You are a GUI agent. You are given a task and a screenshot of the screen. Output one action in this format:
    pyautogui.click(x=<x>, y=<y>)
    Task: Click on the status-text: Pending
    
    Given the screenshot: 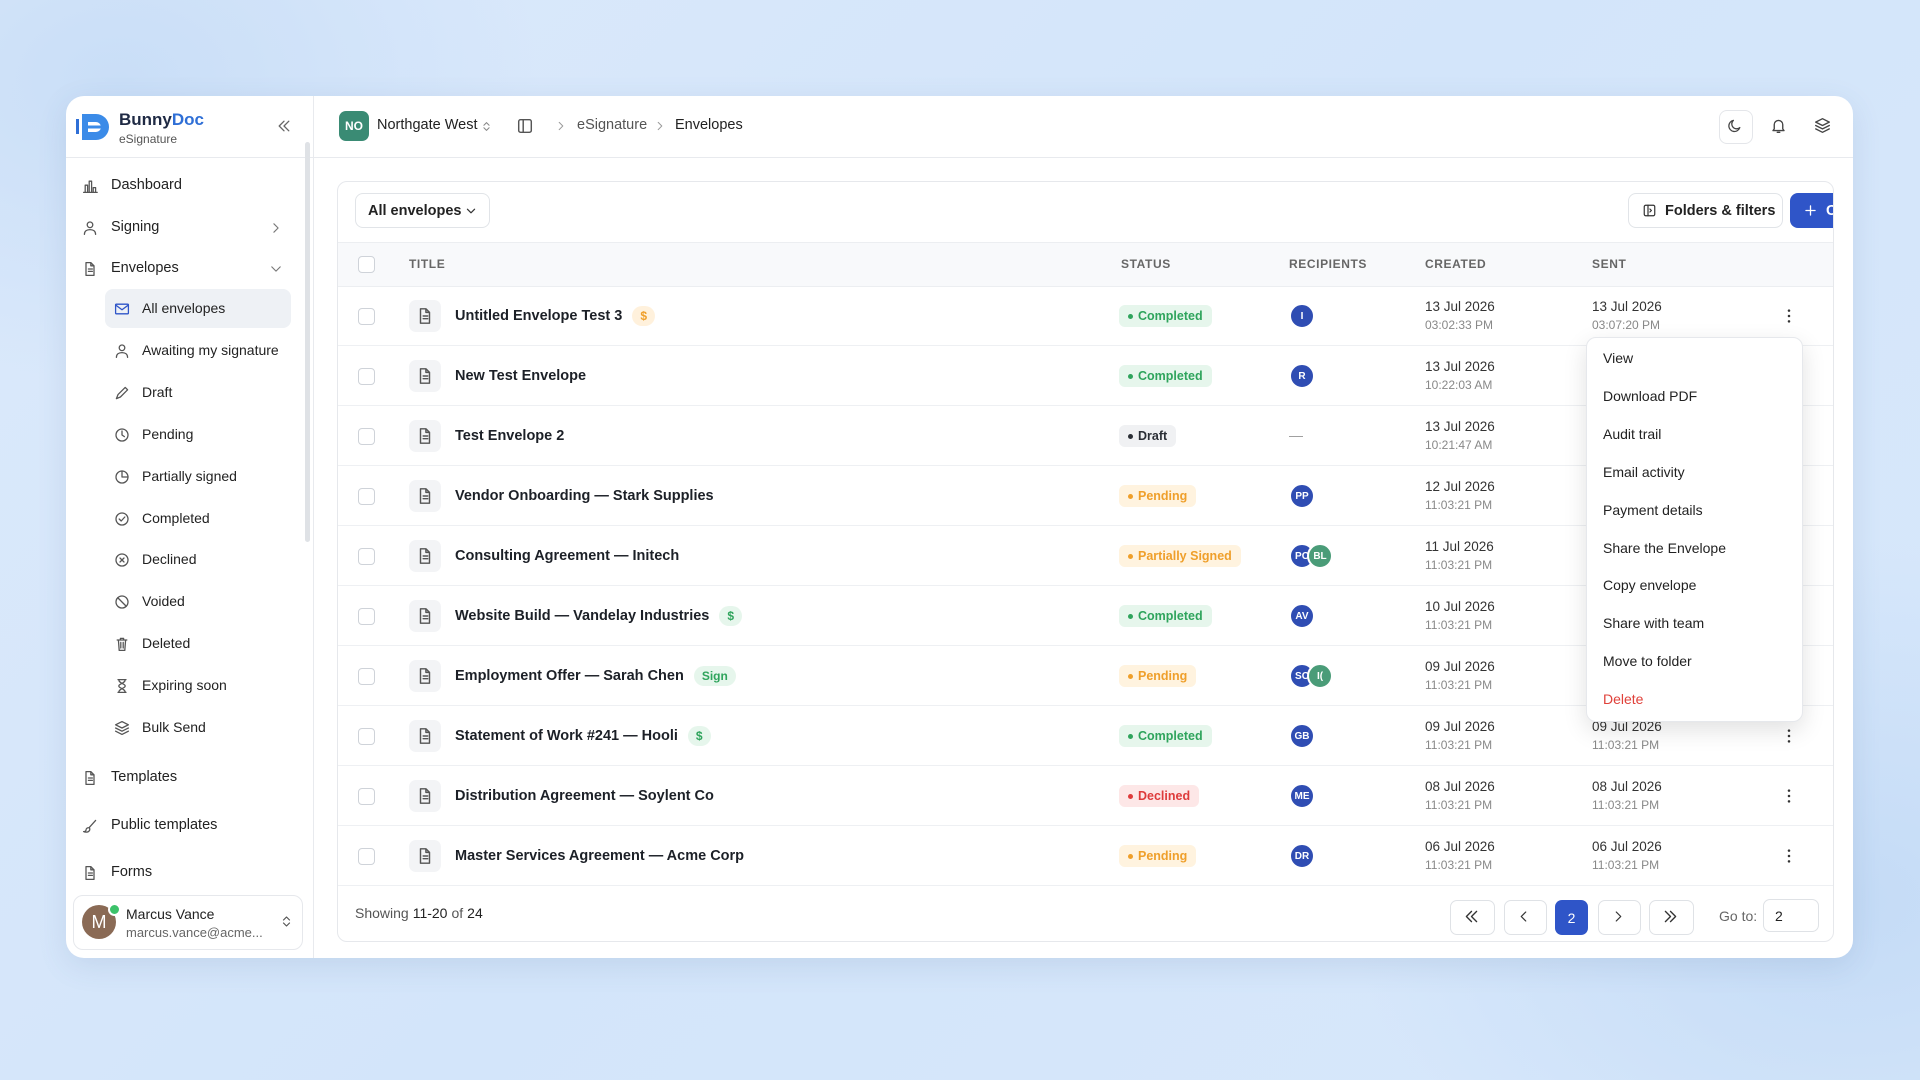 What is the action you would take?
    pyautogui.click(x=1163, y=496)
    